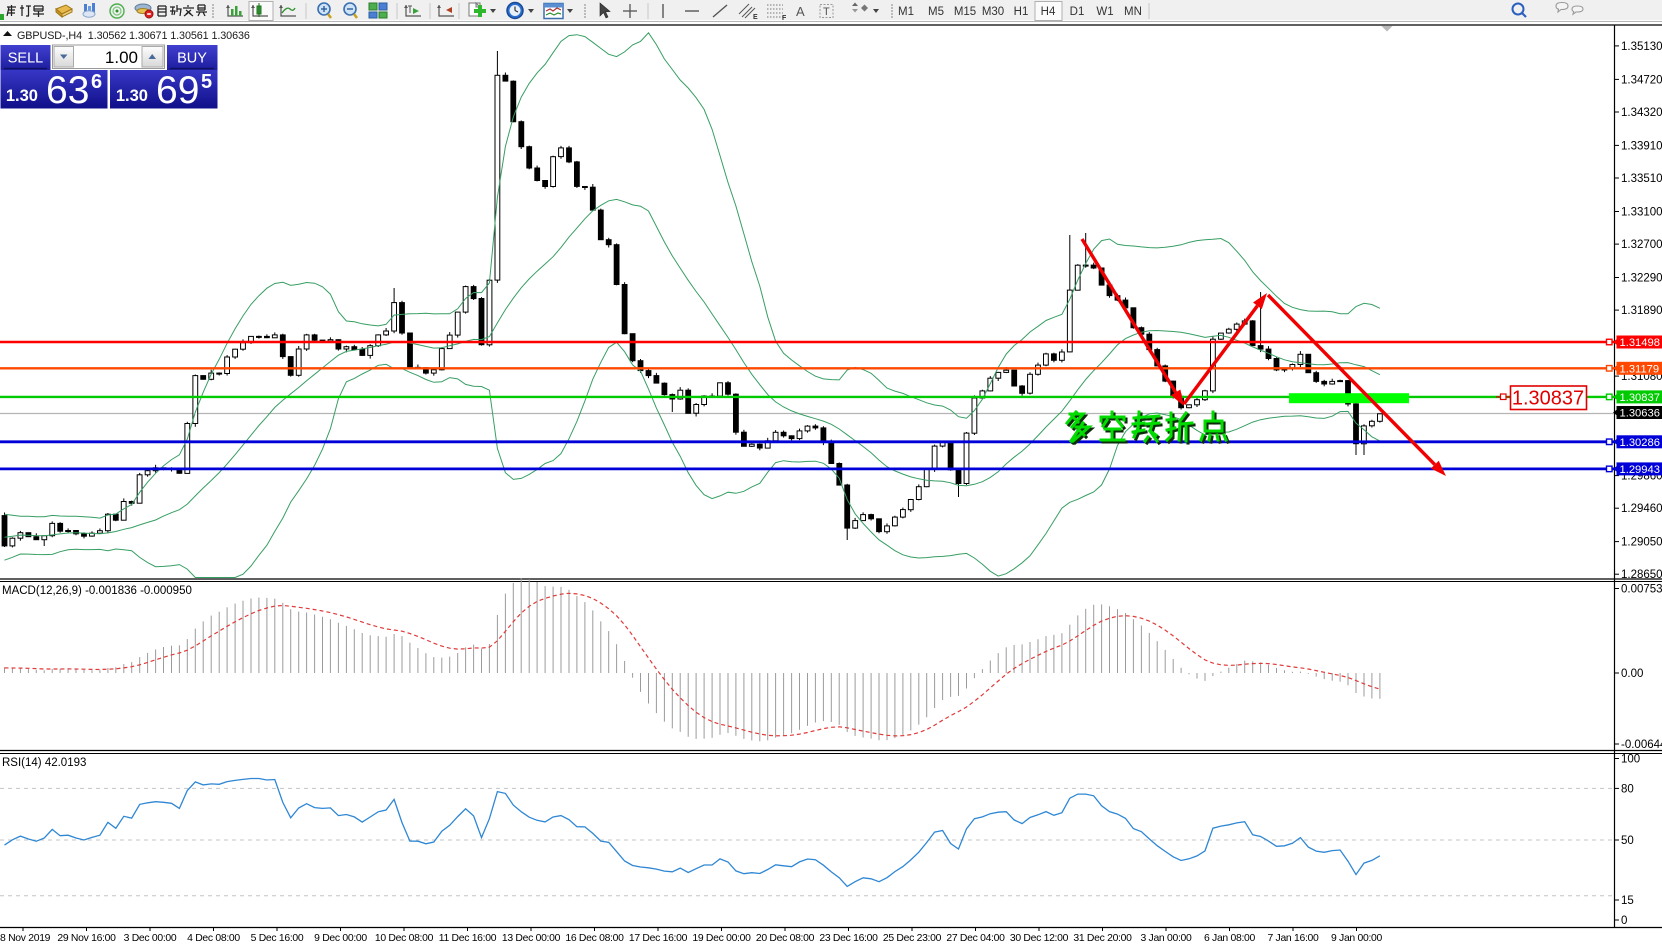  Describe the element at coordinates (993, 12) in the screenshot. I see `svg-text: M30` at that location.